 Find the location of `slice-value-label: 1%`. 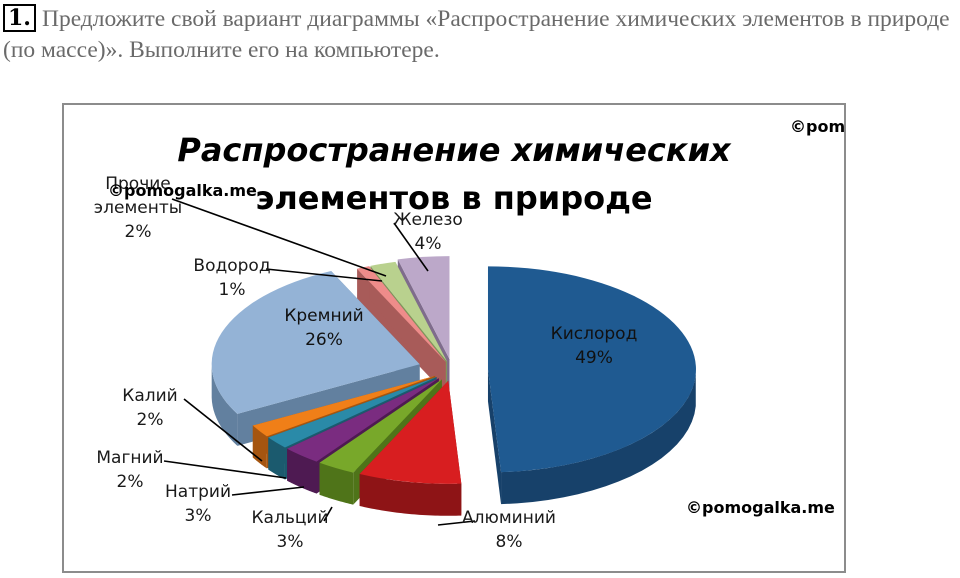

slice-value-label: 1% is located at coordinates (232, 290).